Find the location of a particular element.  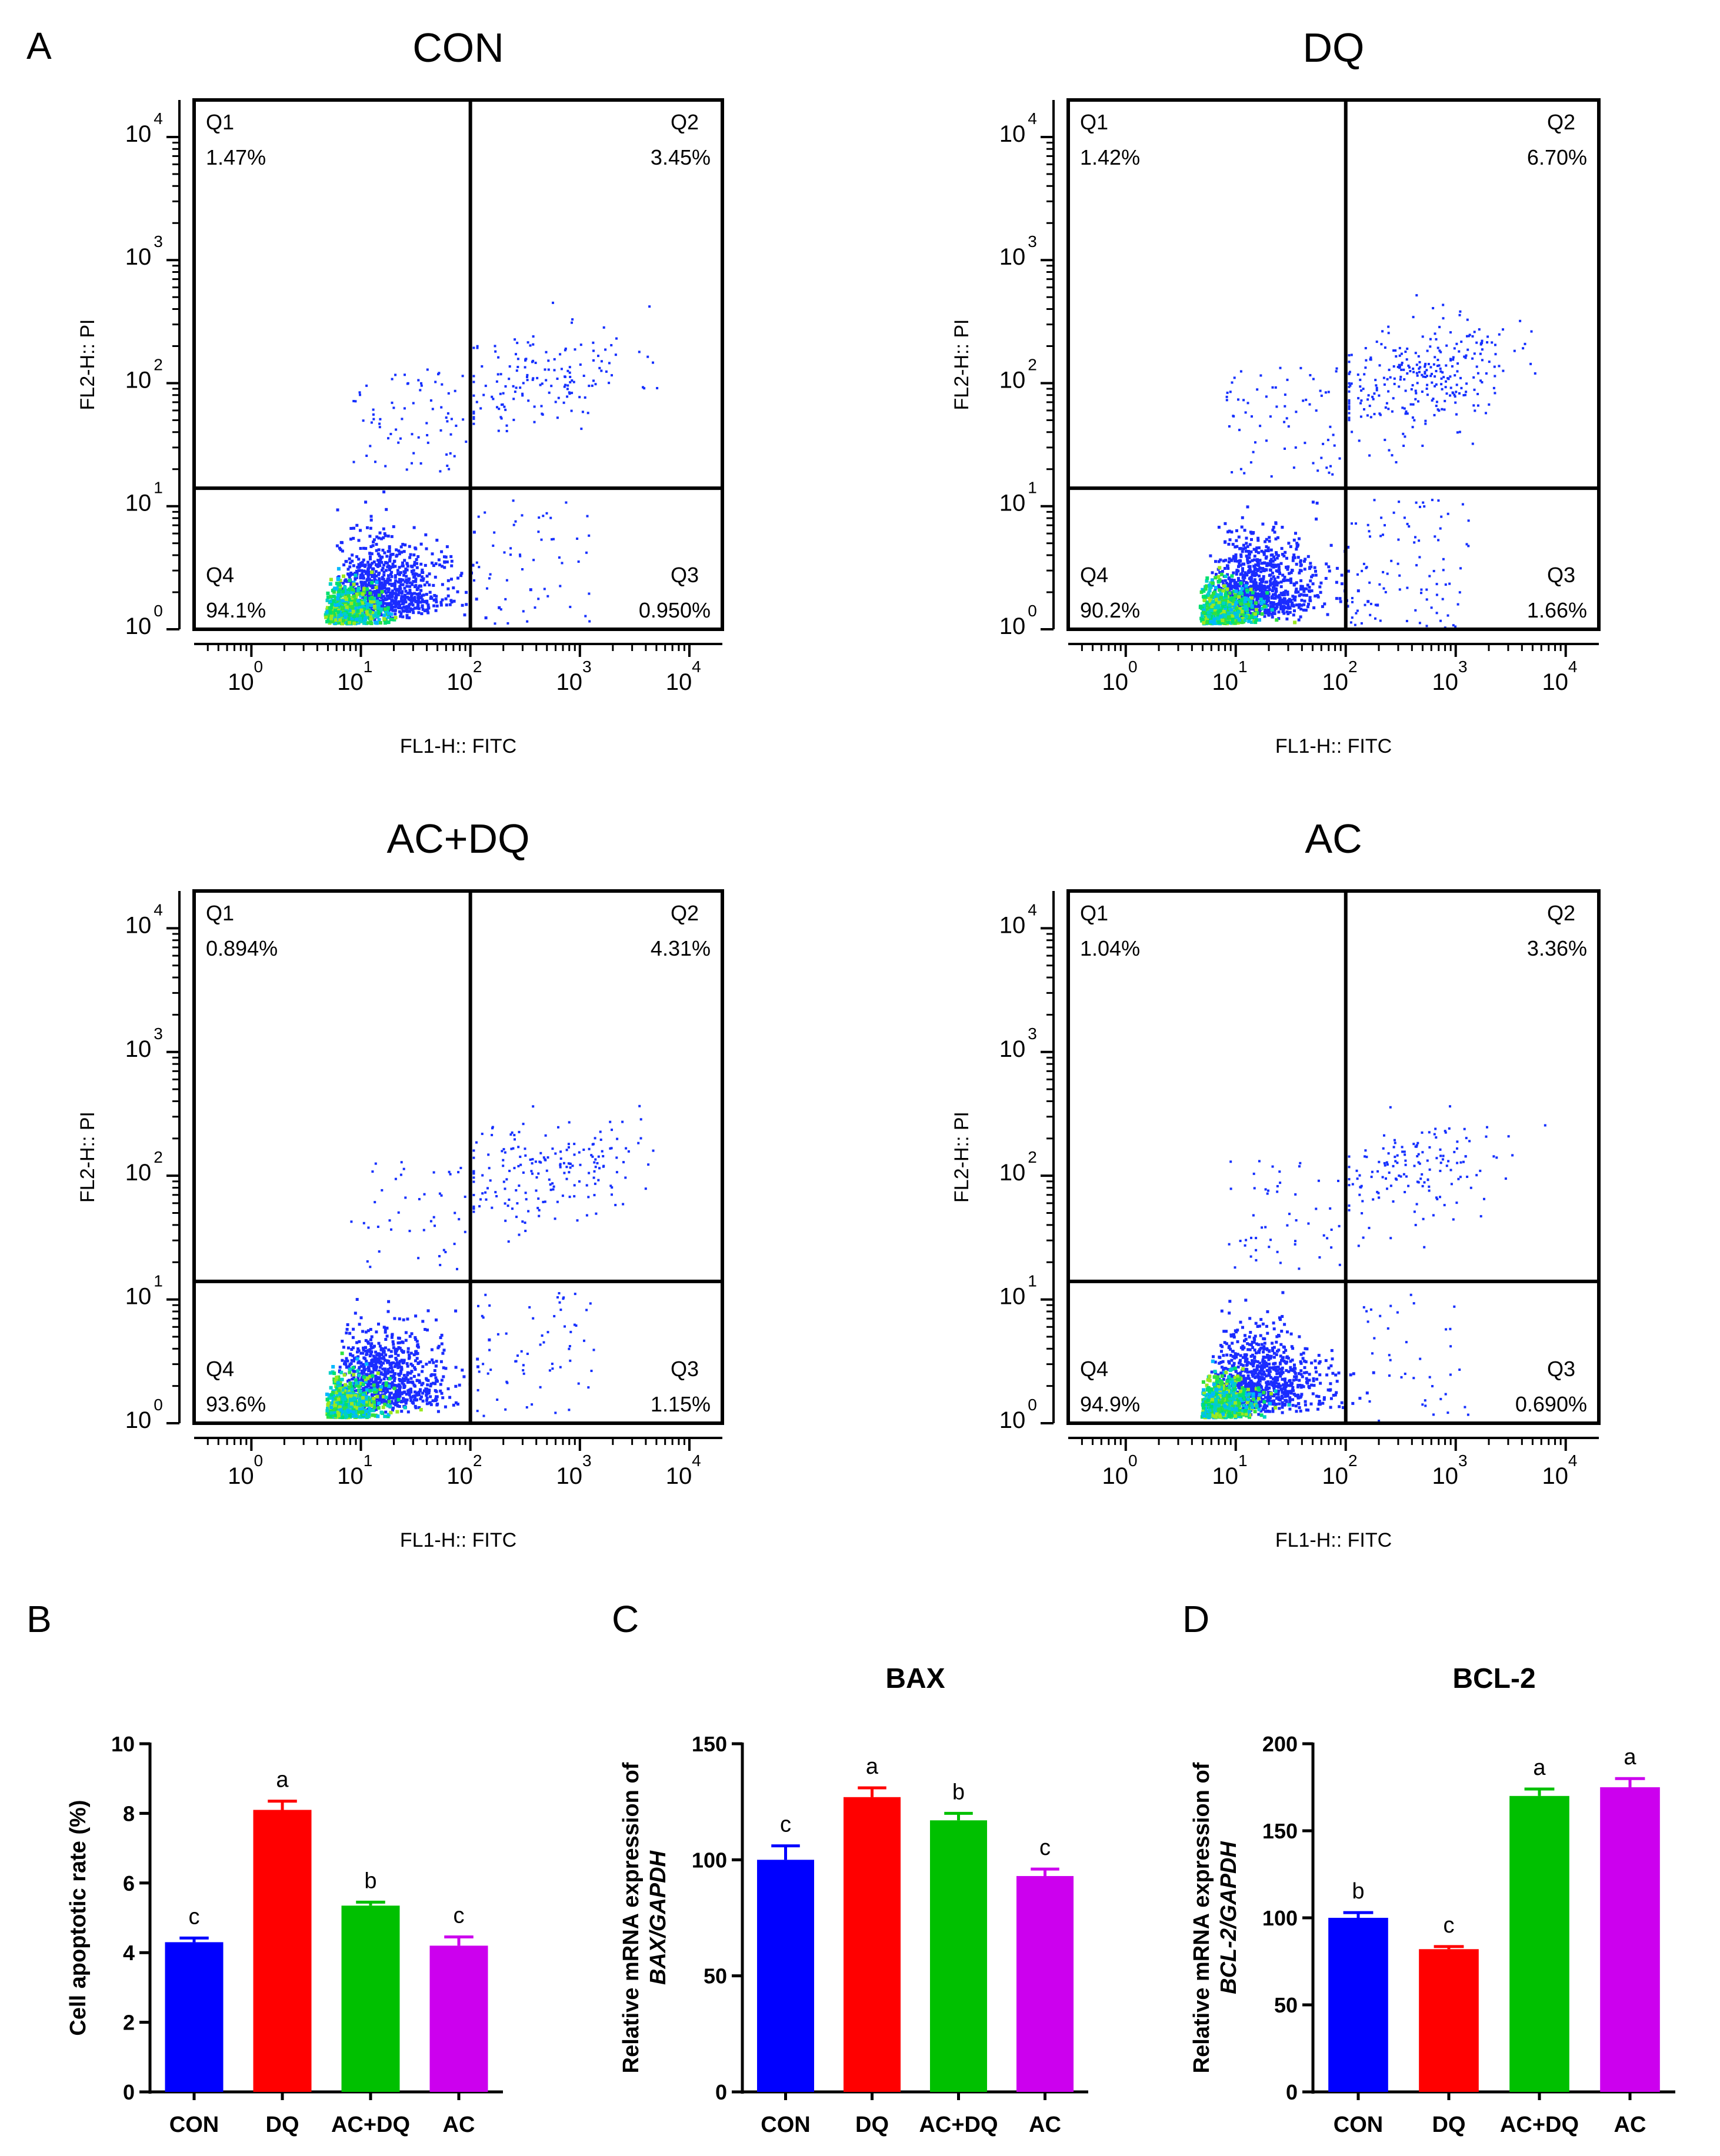

tick-exponent: 2 is located at coordinates (158, 364).